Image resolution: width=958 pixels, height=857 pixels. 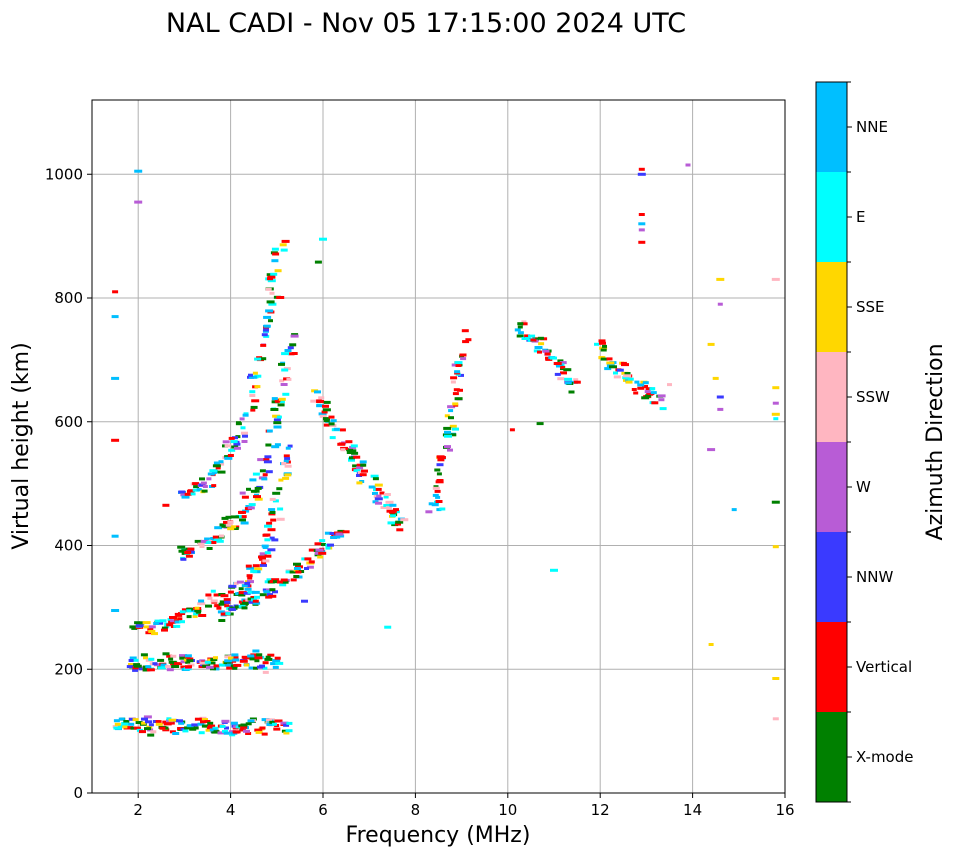 I want to click on x-tick-label: 8, so click(x=416, y=810).